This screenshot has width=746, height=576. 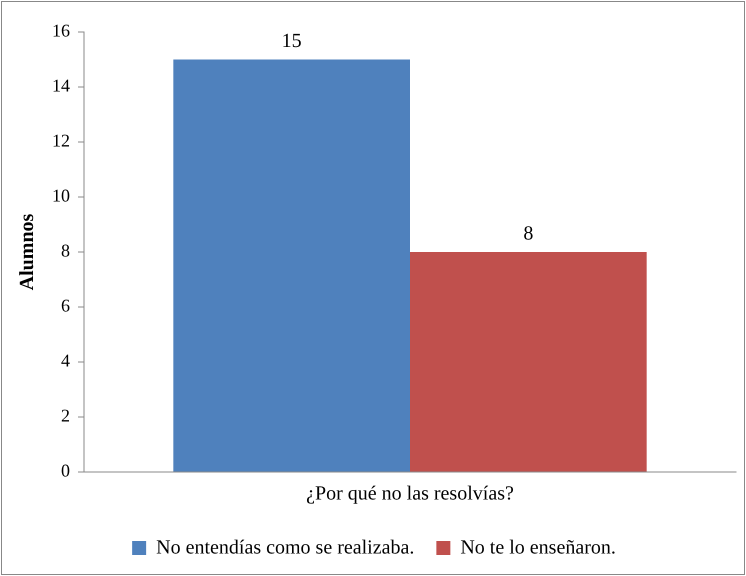 I want to click on y-tick-label: 12, so click(x=61, y=140).